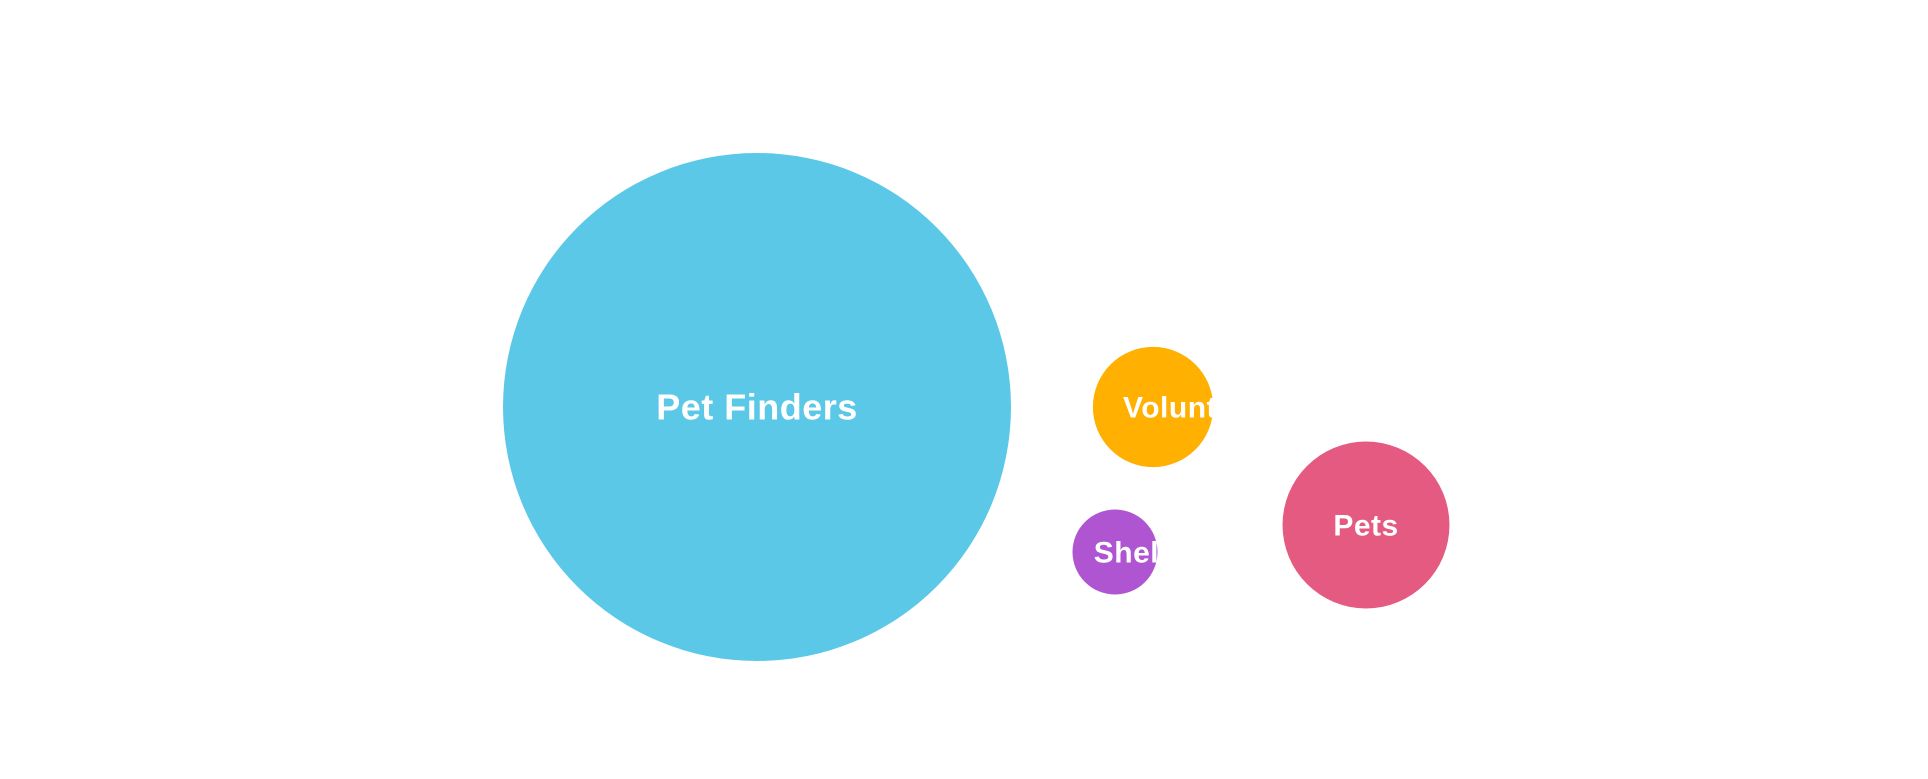  I want to click on bubble-label-pets: Pets, so click(1365, 526).